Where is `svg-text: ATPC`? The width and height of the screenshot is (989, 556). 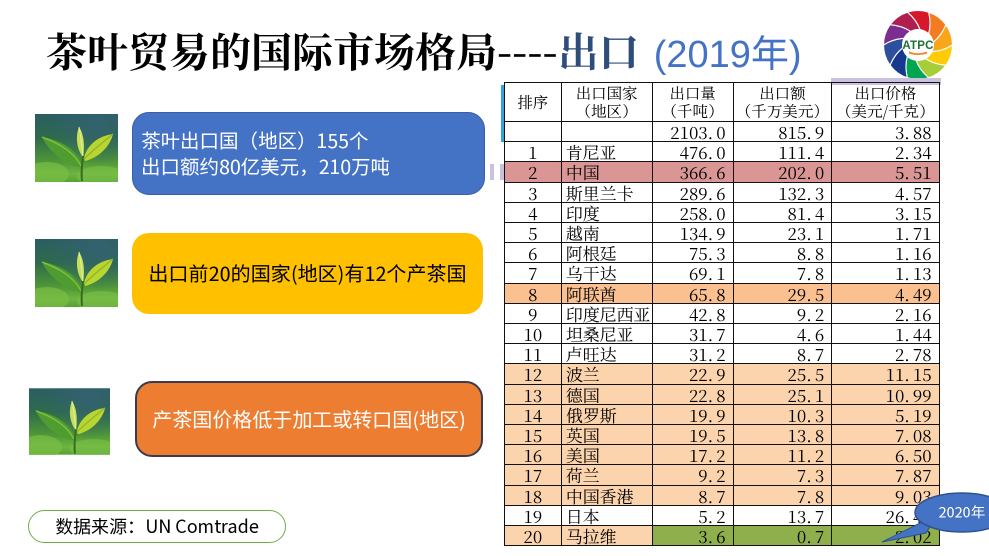 svg-text: ATPC is located at coordinates (917, 46).